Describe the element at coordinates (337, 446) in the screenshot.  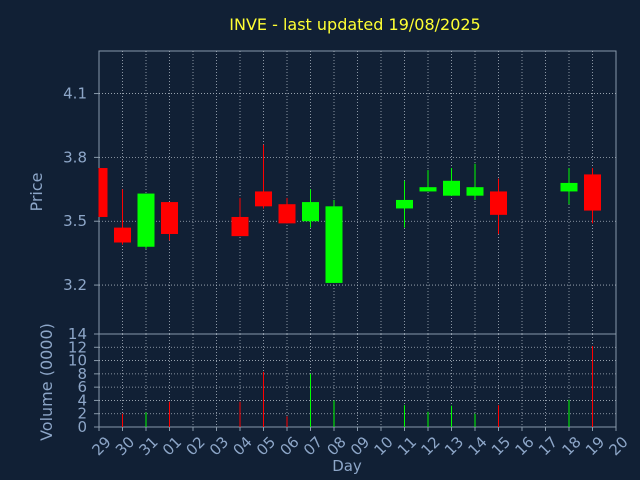
I see `day-tick-label: 08` at that location.